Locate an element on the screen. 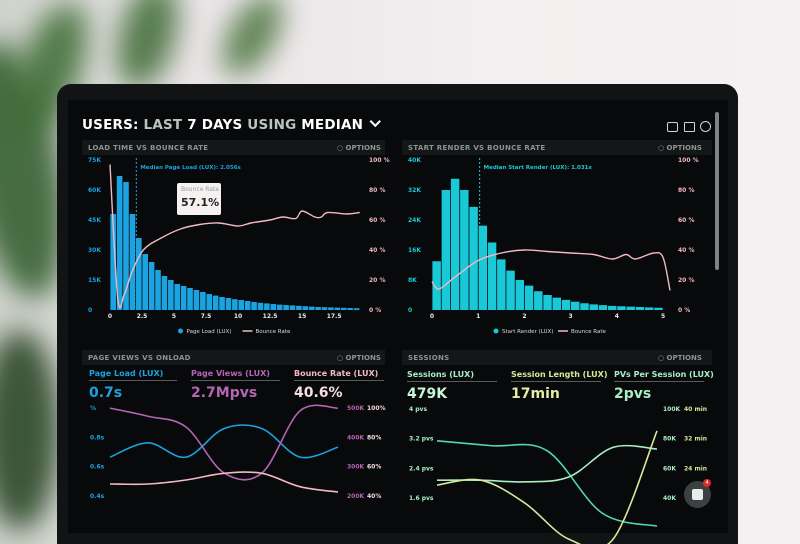 This screenshot has width=800, height=544. axis-tick-label: 1.6 pvs is located at coordinates (421, 498).